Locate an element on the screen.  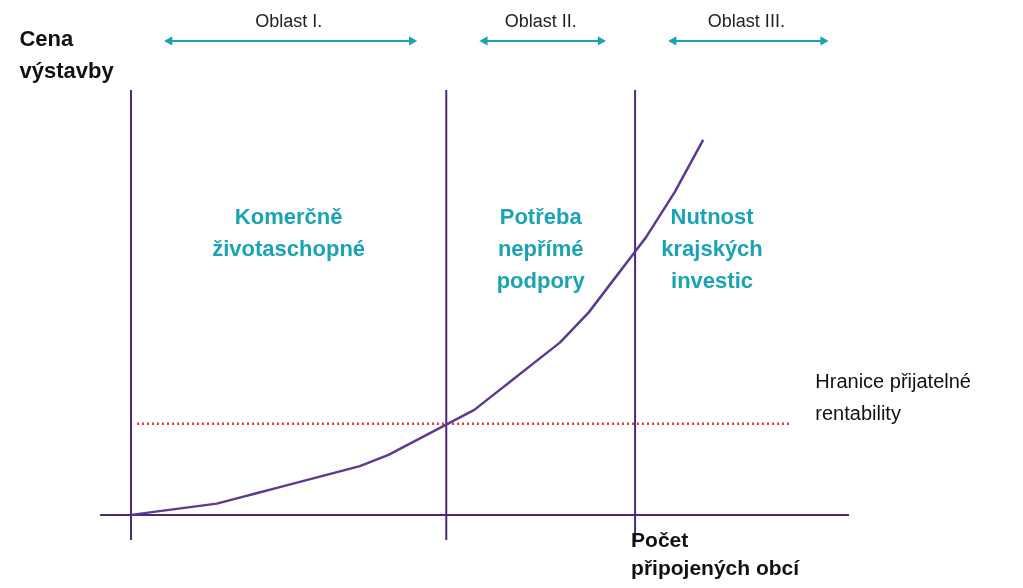
text: Oblast III. is located at coordinates (746, 20).